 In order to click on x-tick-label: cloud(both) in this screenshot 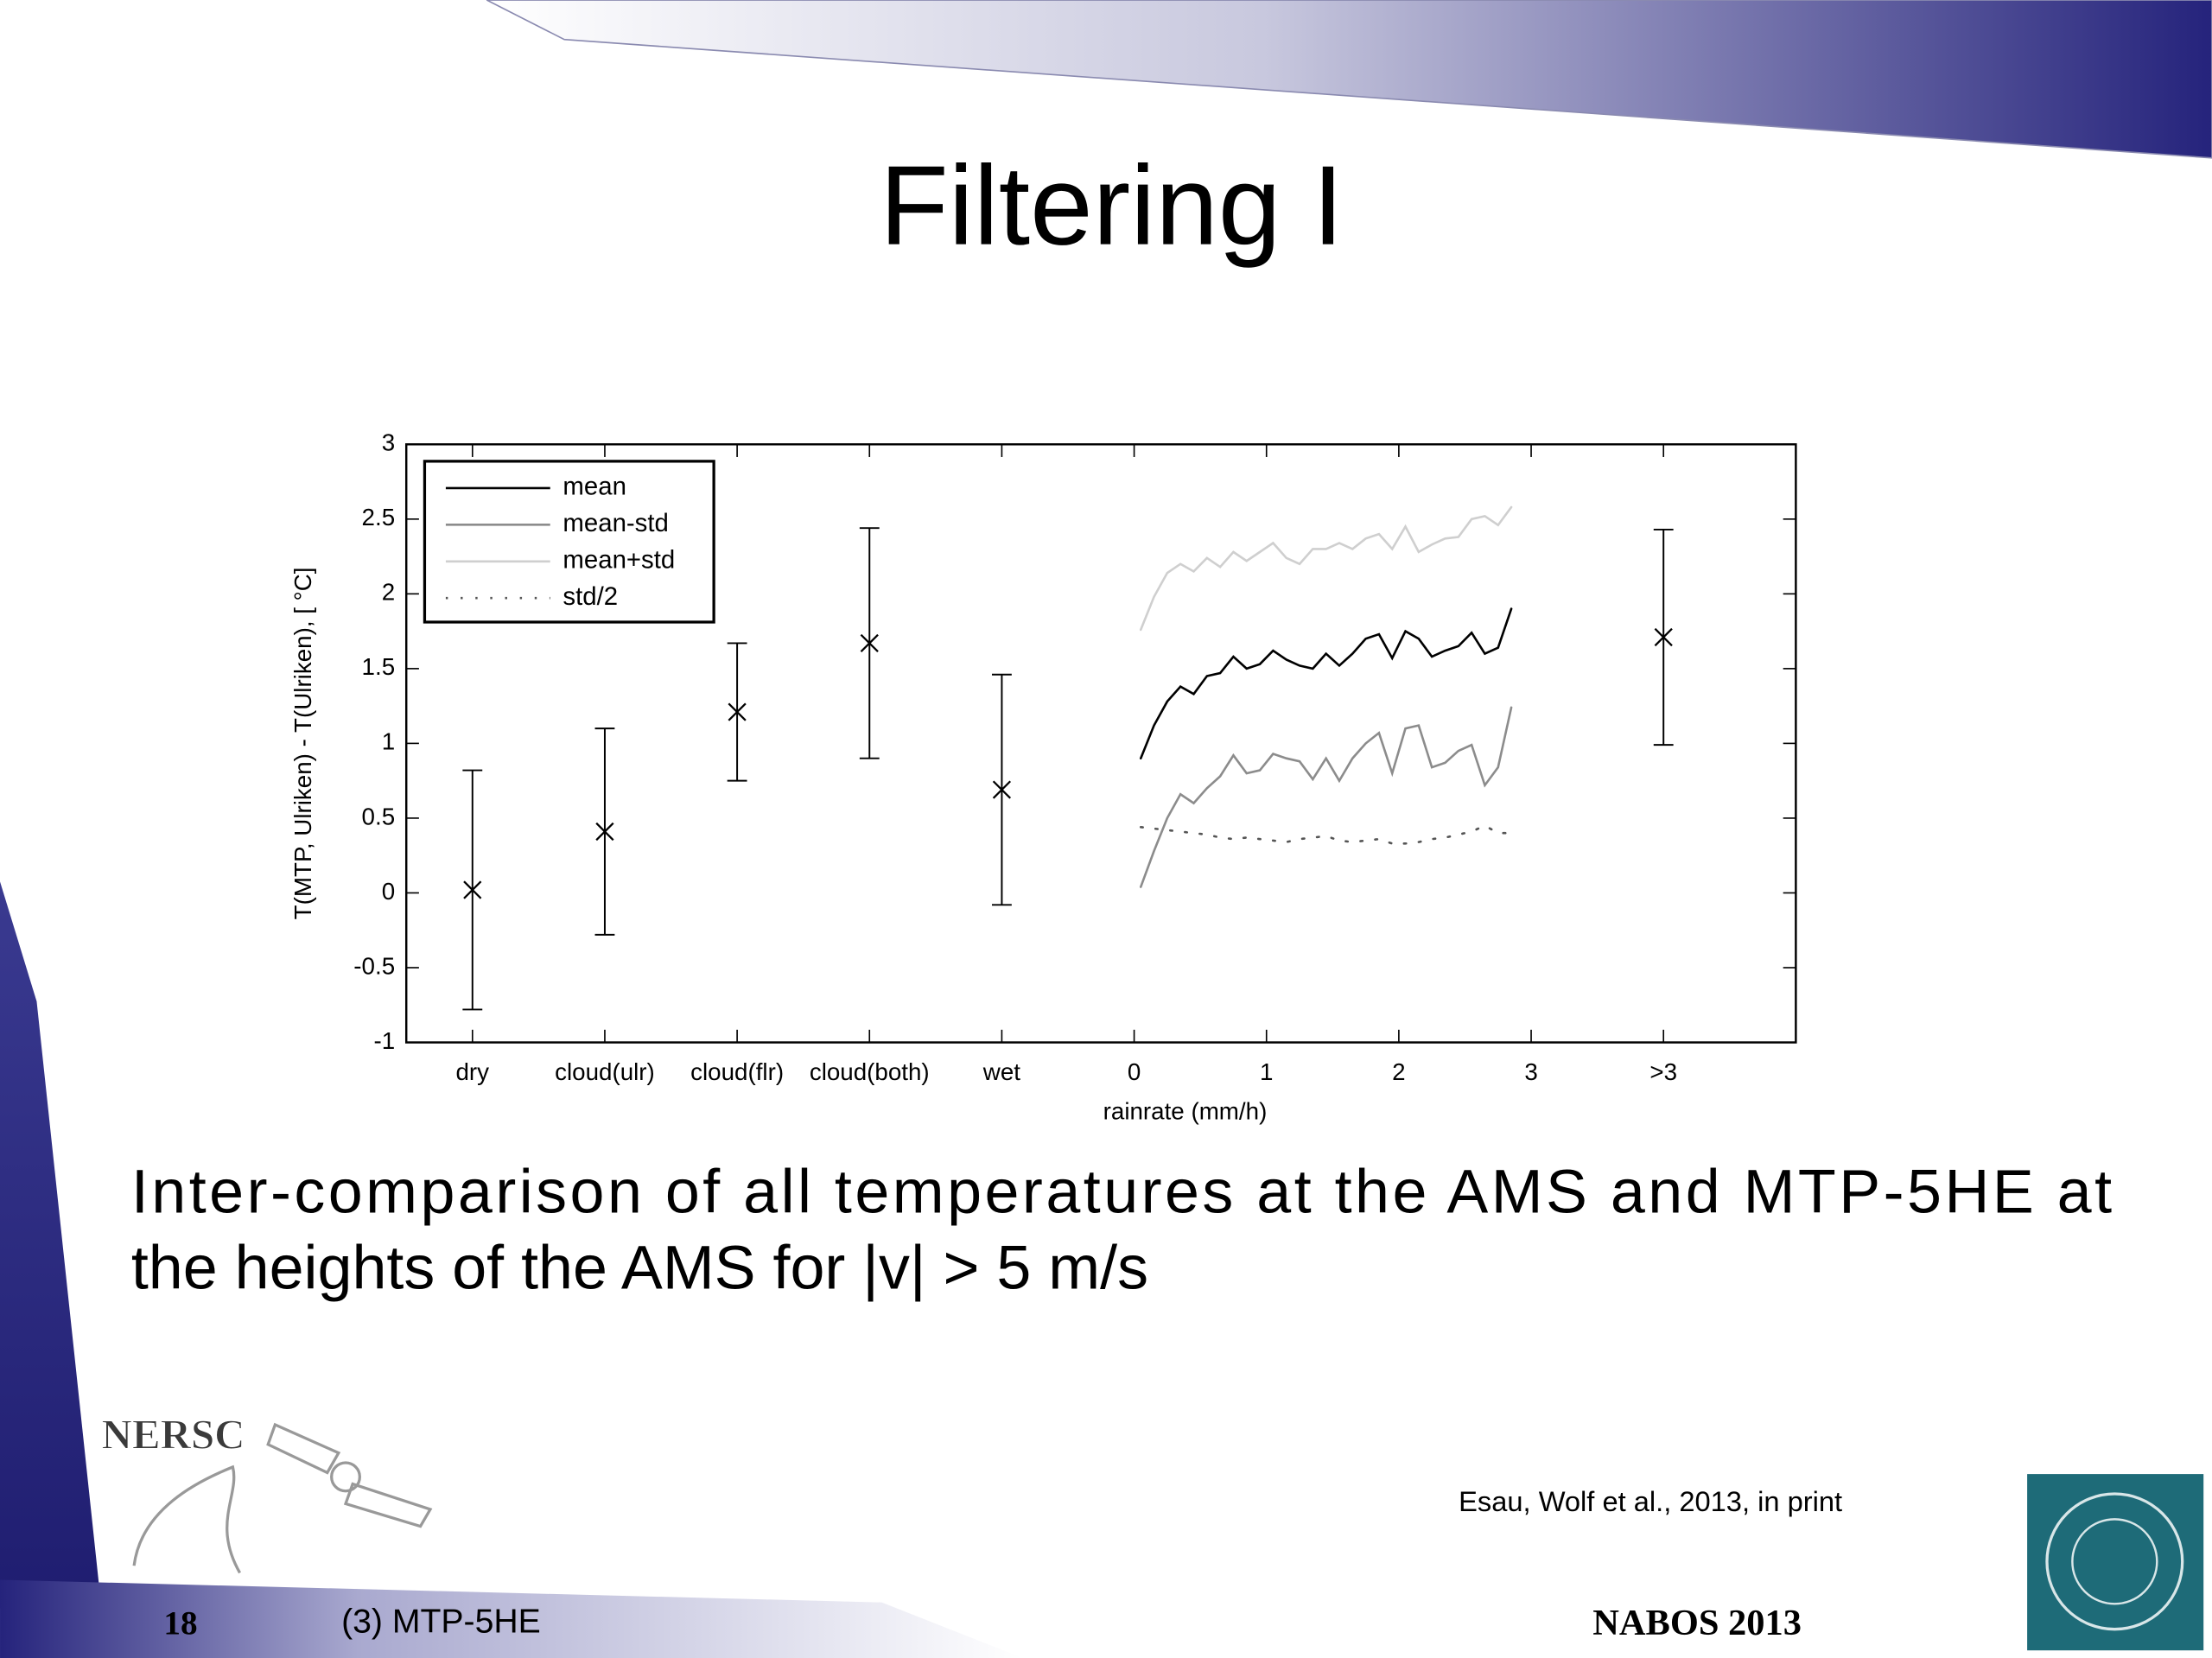, I will do `click(870, 1071)`.